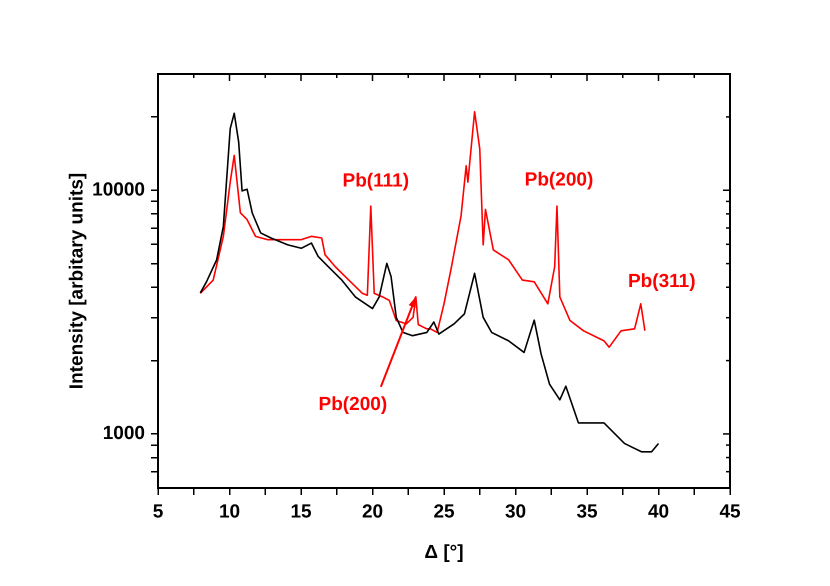 The image size is (830, 586). What do you see at coordinates (444, 512) in the screenshot?
I see `x-tick-label: 25` at bounding box center [444, 512].